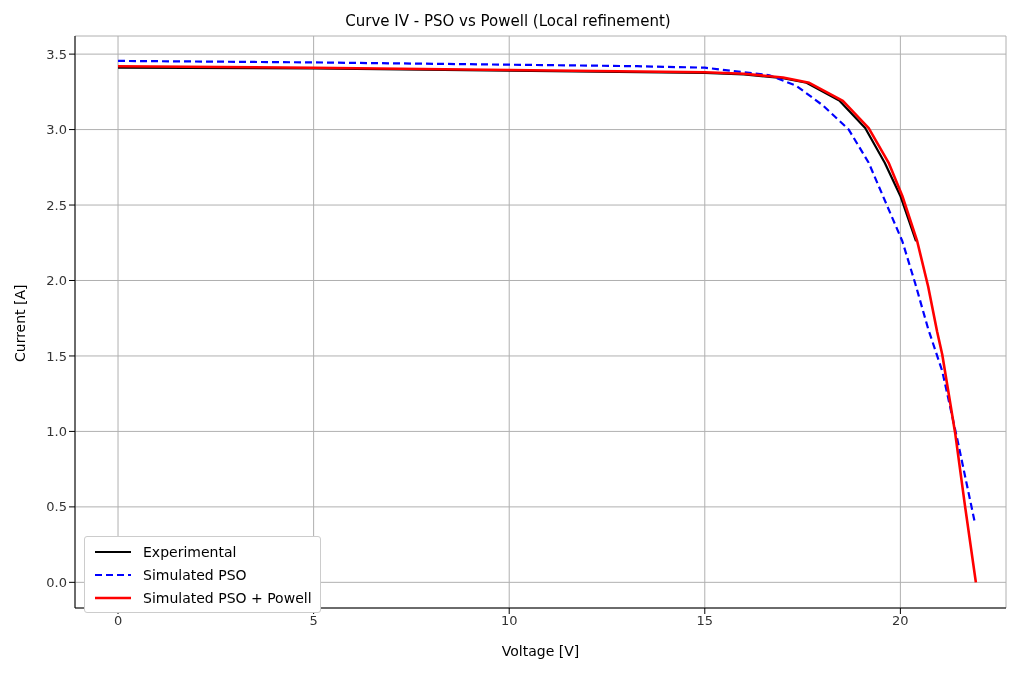  What do you see at coordinates (509, 621) in the screenshot?
I see `x-tick-label: 10` at bounding box center [509, 621].